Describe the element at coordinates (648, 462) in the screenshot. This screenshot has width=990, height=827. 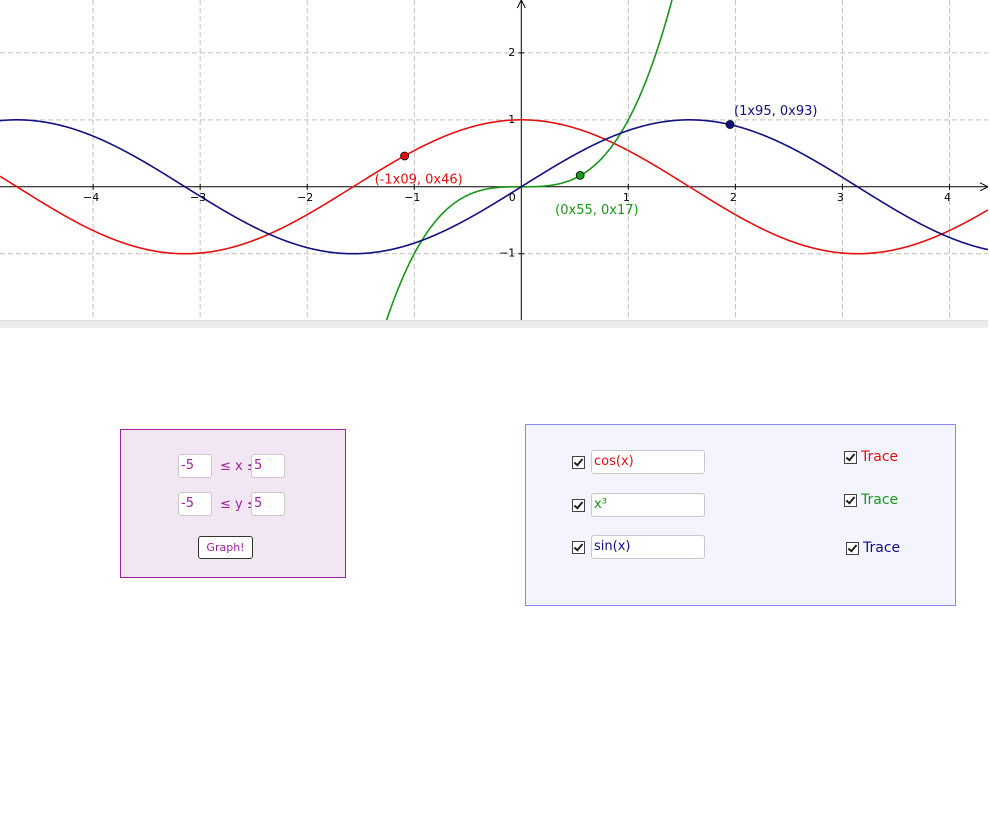
I see `function-input: cos(x)` at that location.